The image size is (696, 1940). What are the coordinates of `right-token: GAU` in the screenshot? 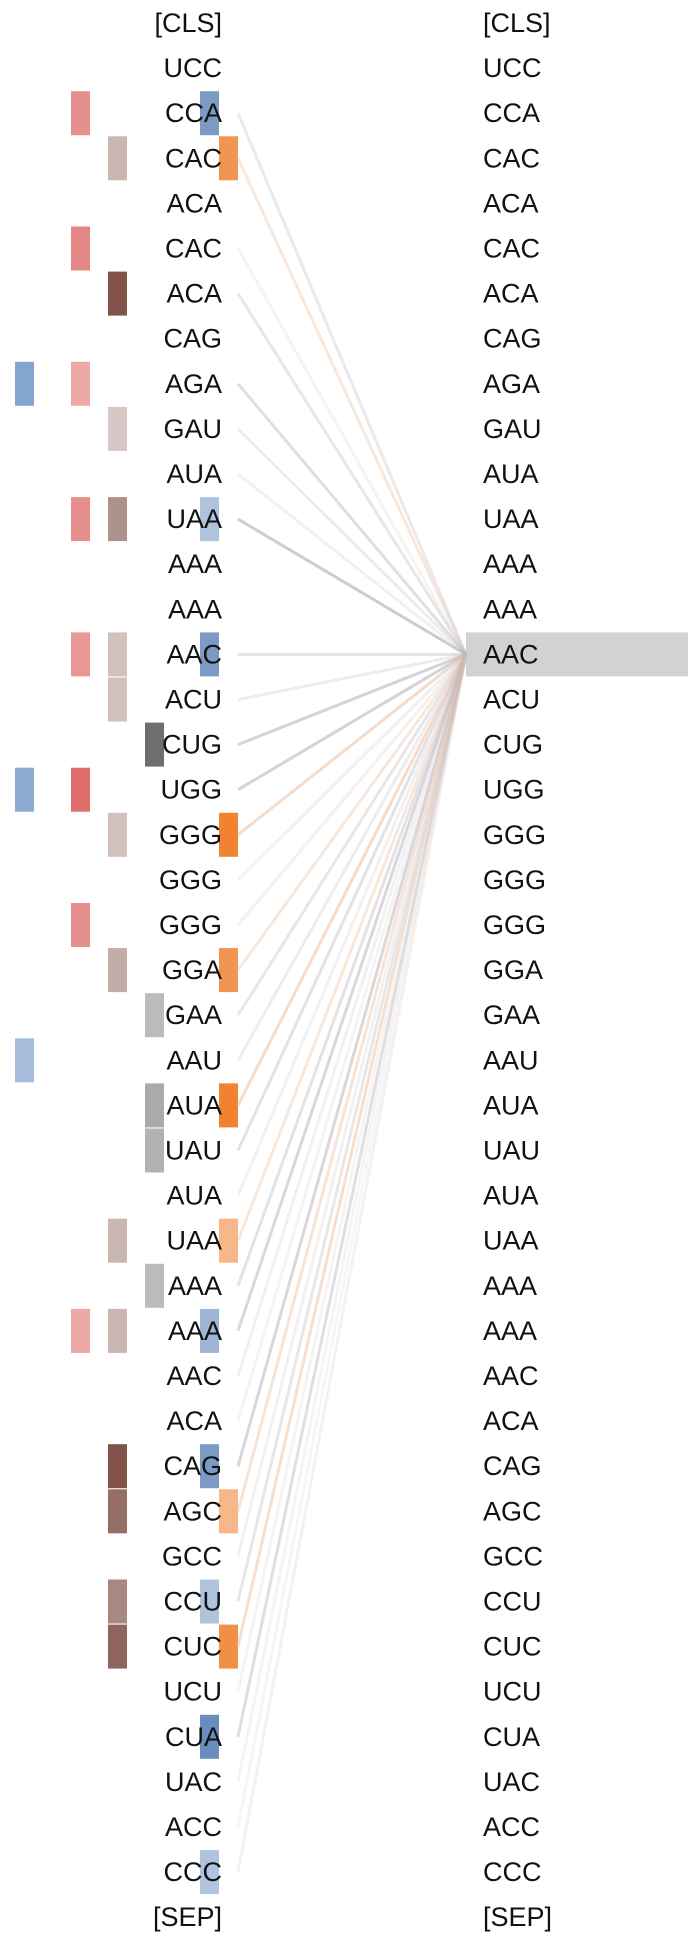 It's located at (512, 429).